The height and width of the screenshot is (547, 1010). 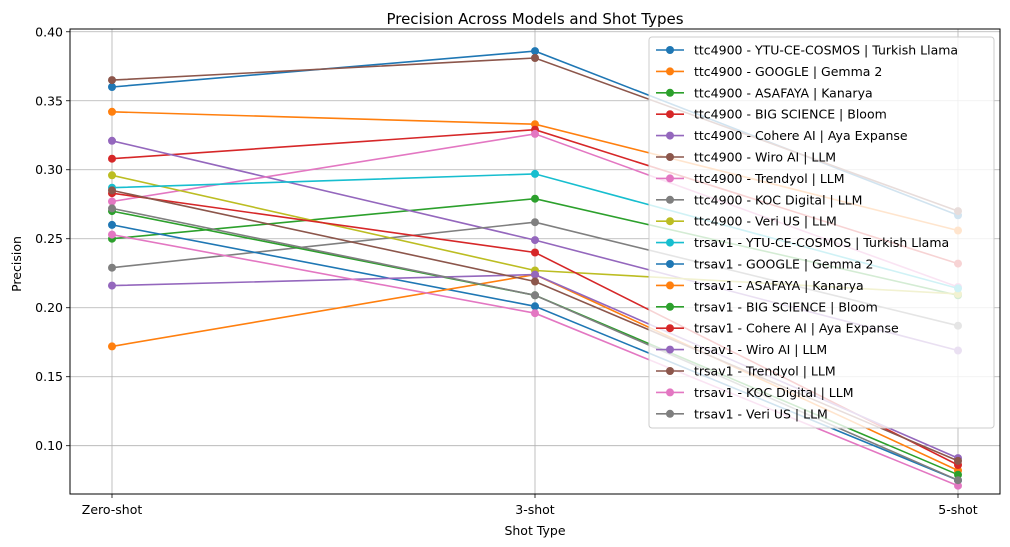 I want to click on legend-item: ttc4900 - Cohere AI | Aya Expanse, so click(x=782, y=135).